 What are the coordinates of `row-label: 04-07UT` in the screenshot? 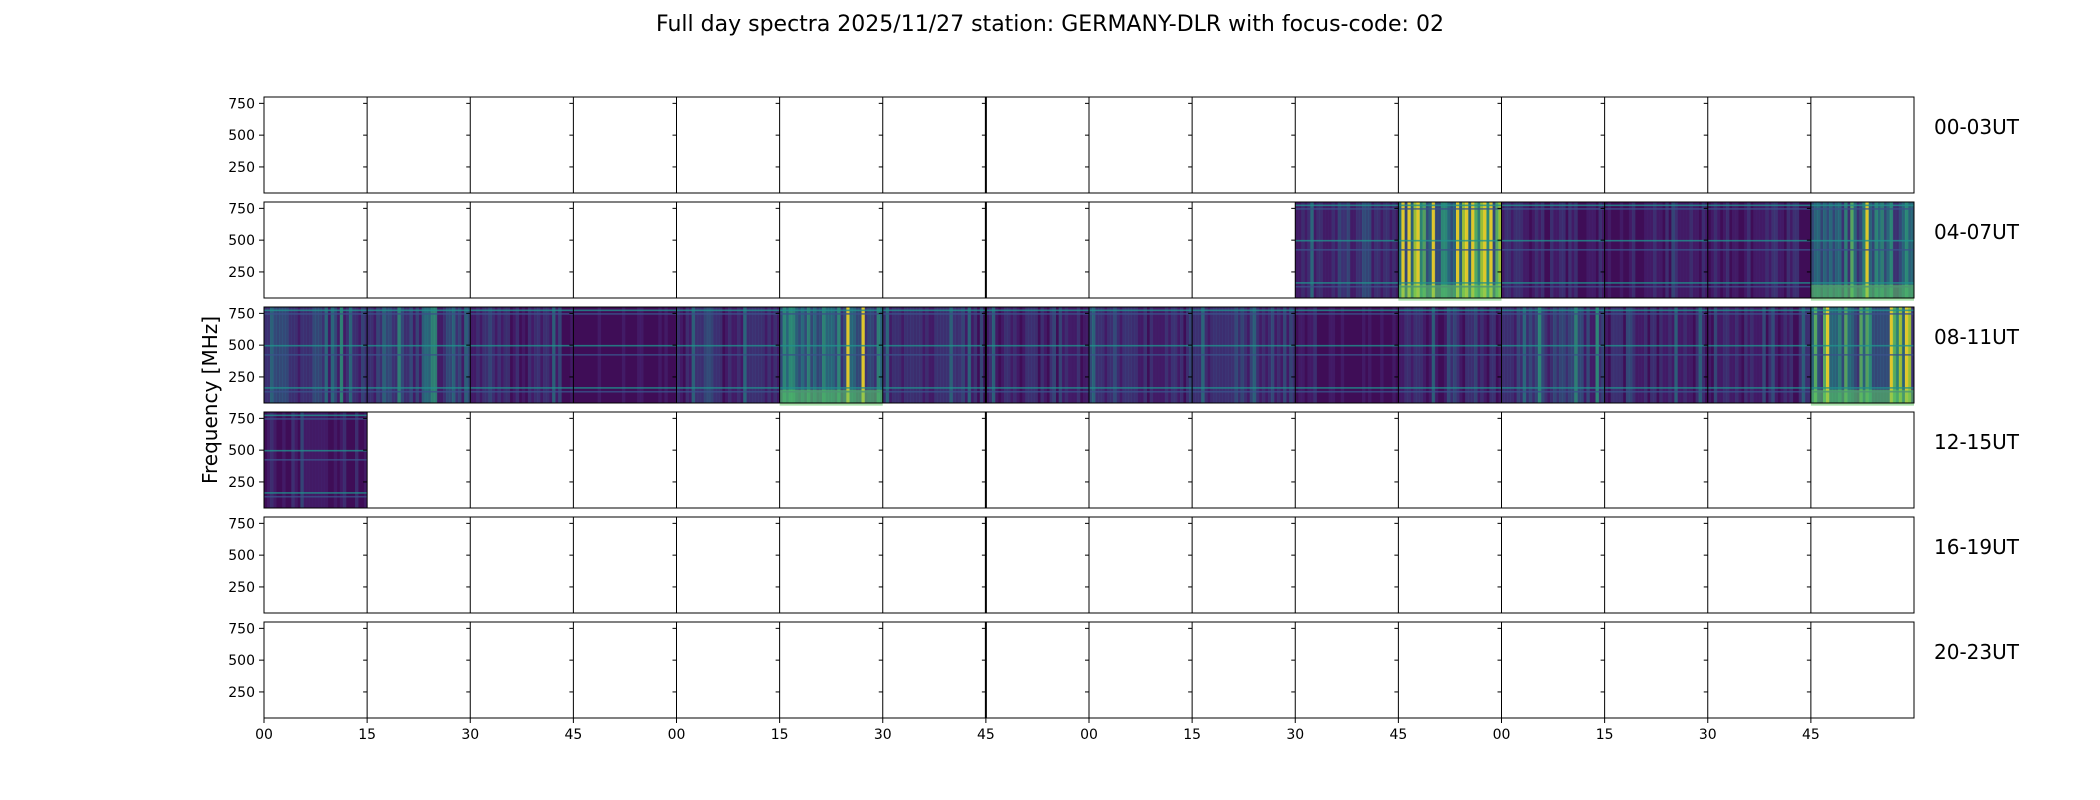 It's located at (1977, 232).